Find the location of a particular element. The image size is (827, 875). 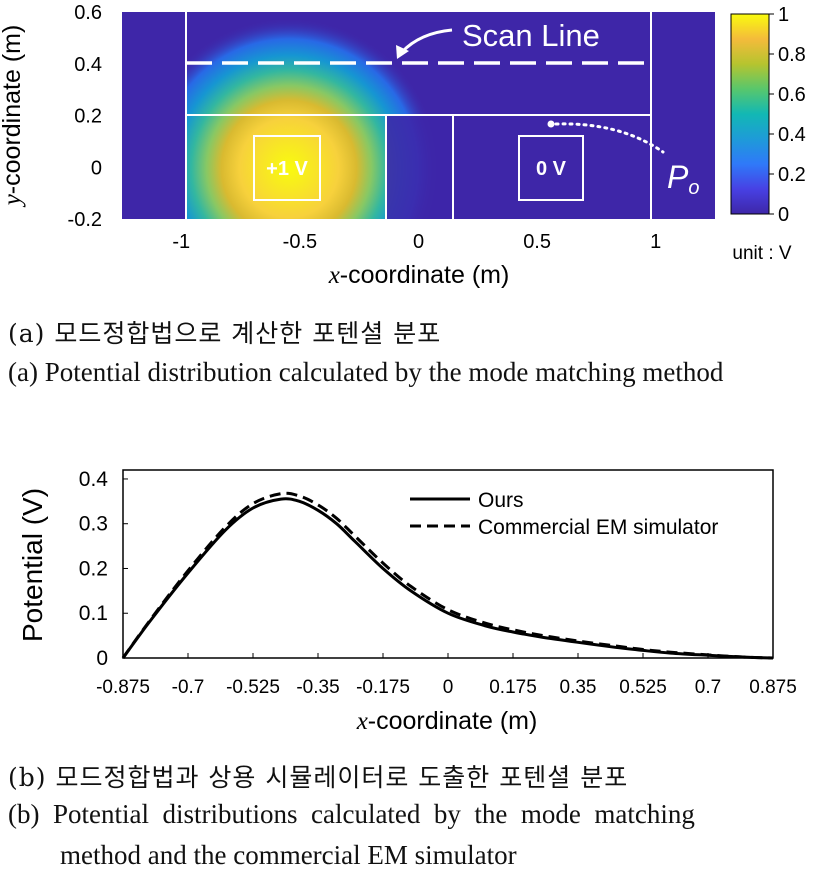

source-electrode is located at coordinates (287, 168).